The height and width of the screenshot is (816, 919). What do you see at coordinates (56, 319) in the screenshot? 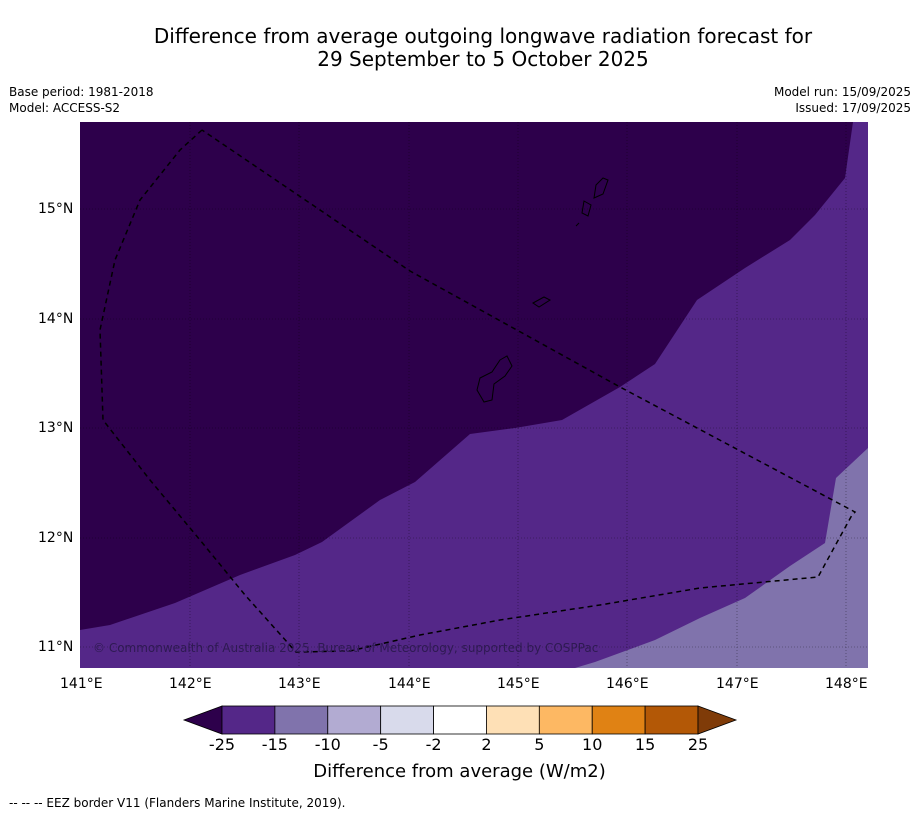
I see `lat-label-14n: 14°N` at bounding box center [56, 319].